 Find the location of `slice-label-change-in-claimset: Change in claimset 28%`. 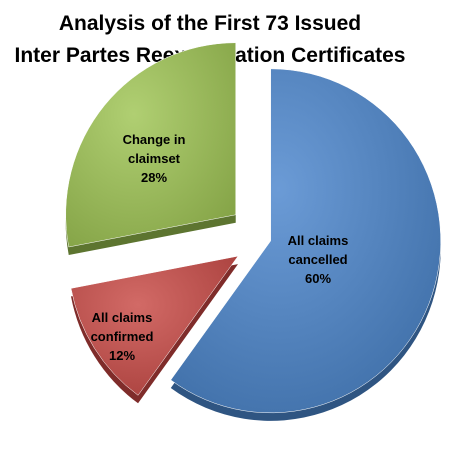

slice-label-change-in-claimset: Change in claimset 28% is located at coordinates (154, 158).